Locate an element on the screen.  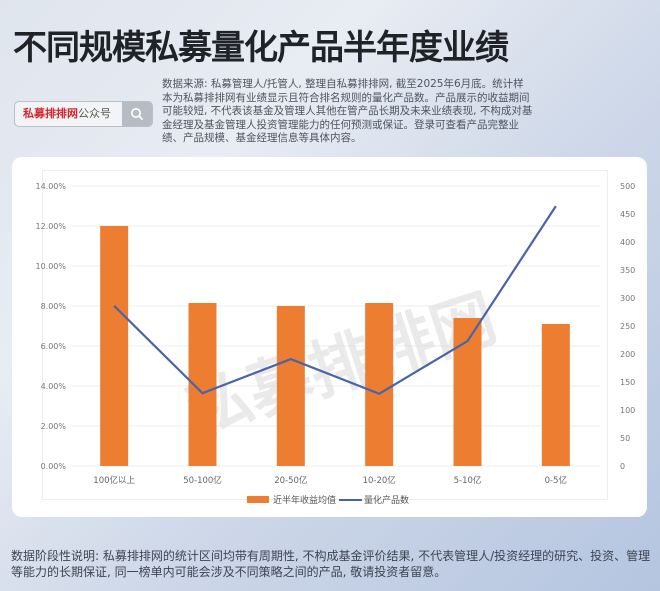
search-icon is located at coordinates (137, 114).